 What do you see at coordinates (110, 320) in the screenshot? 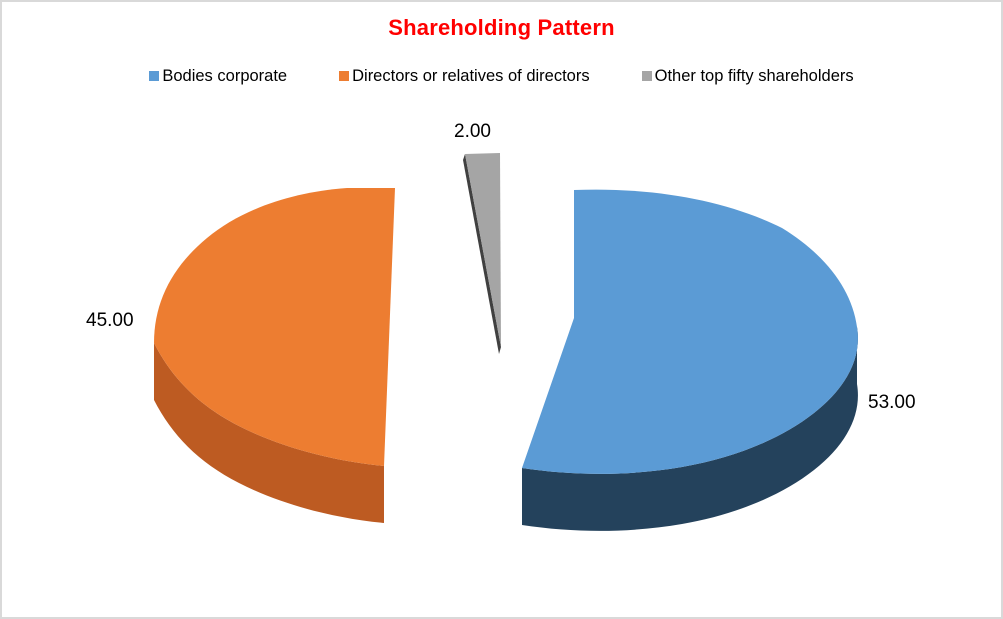
I see `data-label-directors: 45.00` at bounding box center [110, 320].